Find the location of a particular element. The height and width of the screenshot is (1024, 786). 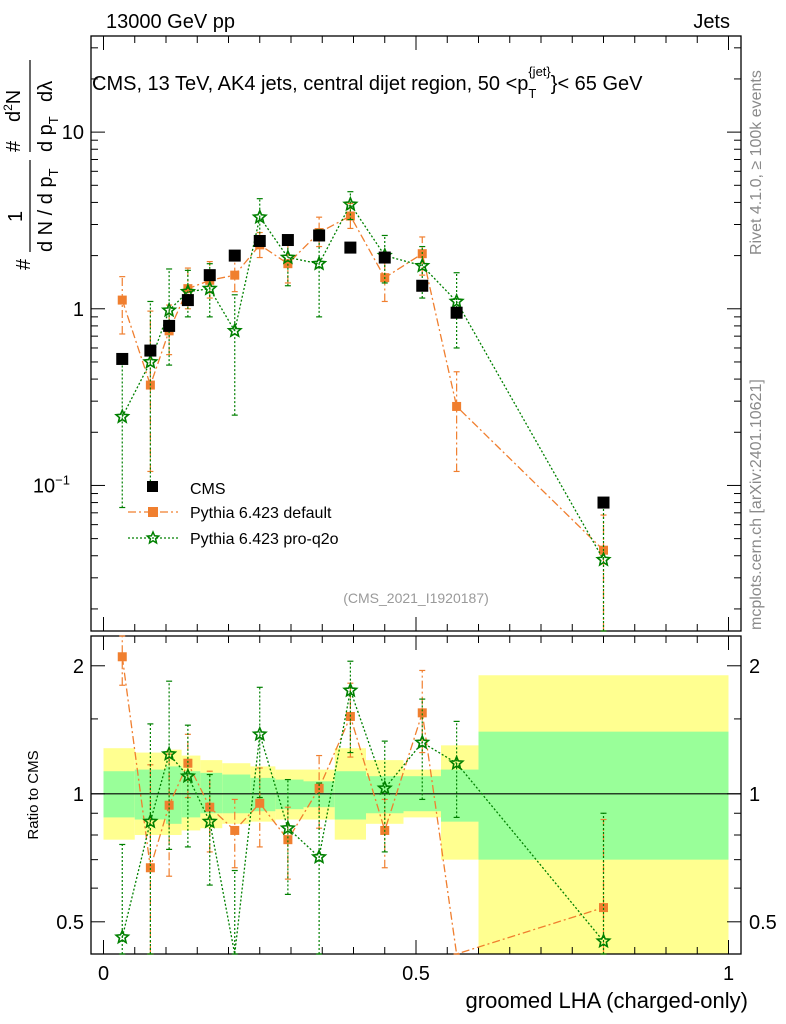

y-label-one: 1 is located at coordinates (16, 216).